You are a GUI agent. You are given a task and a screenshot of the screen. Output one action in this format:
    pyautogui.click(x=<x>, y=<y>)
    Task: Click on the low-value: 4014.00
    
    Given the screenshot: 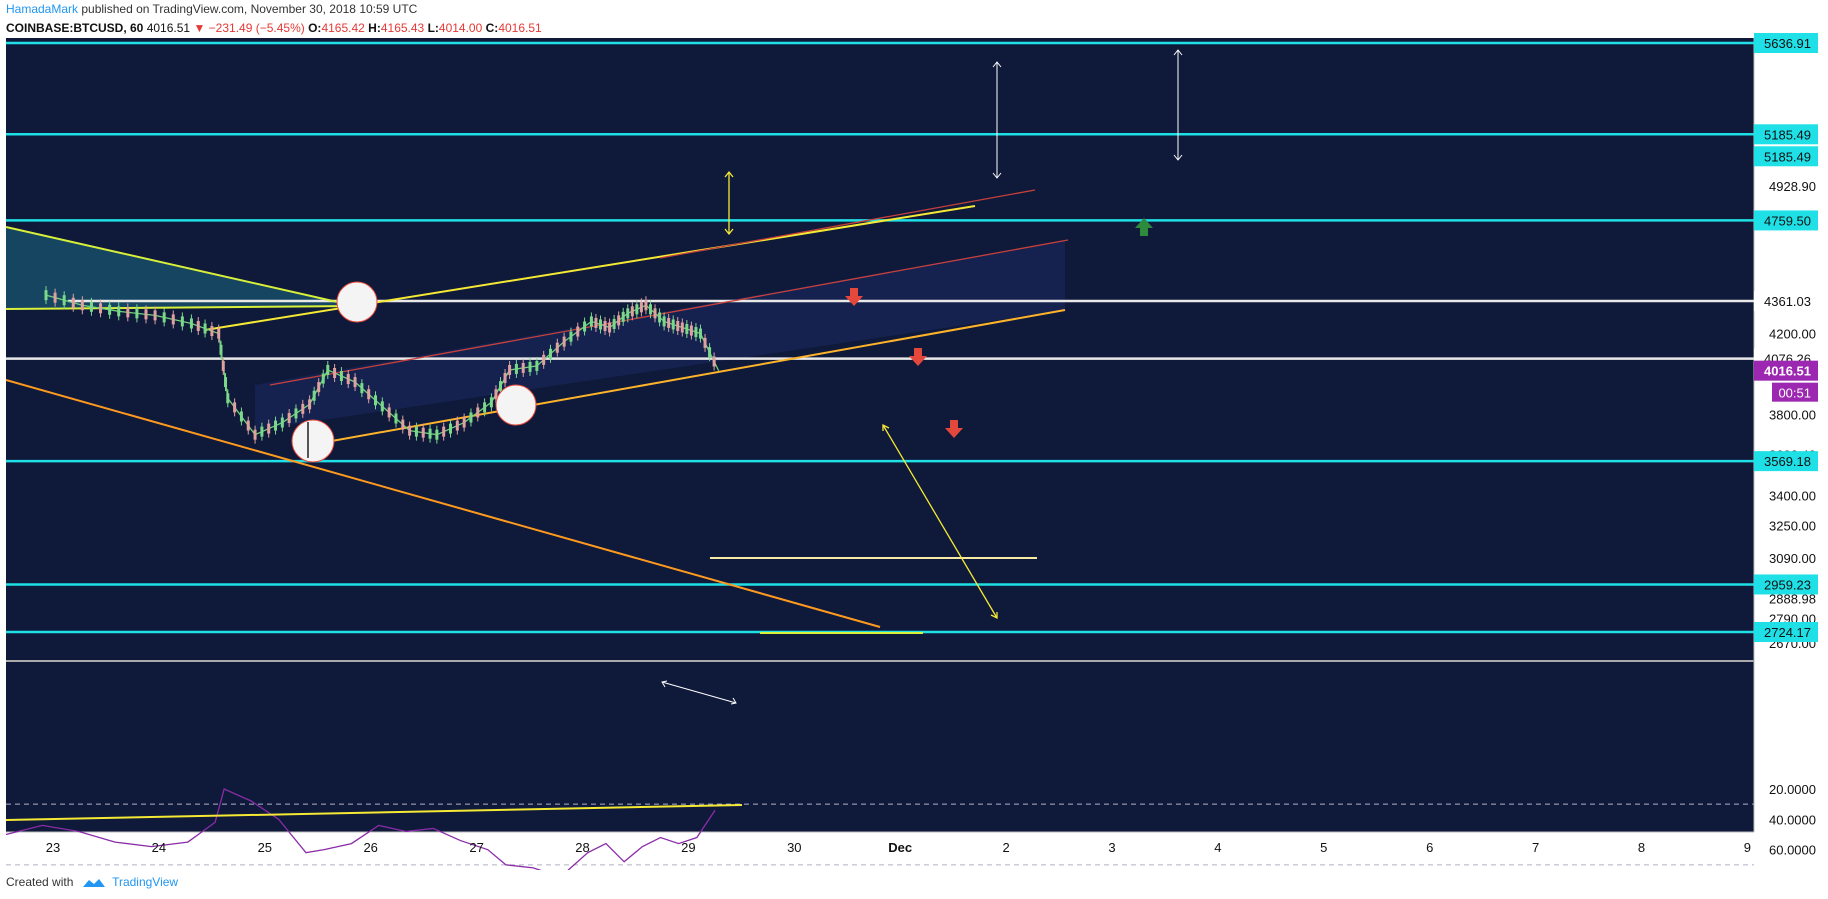 What is the action you would take?
    pyautogui.click(x=460, y=28)
    